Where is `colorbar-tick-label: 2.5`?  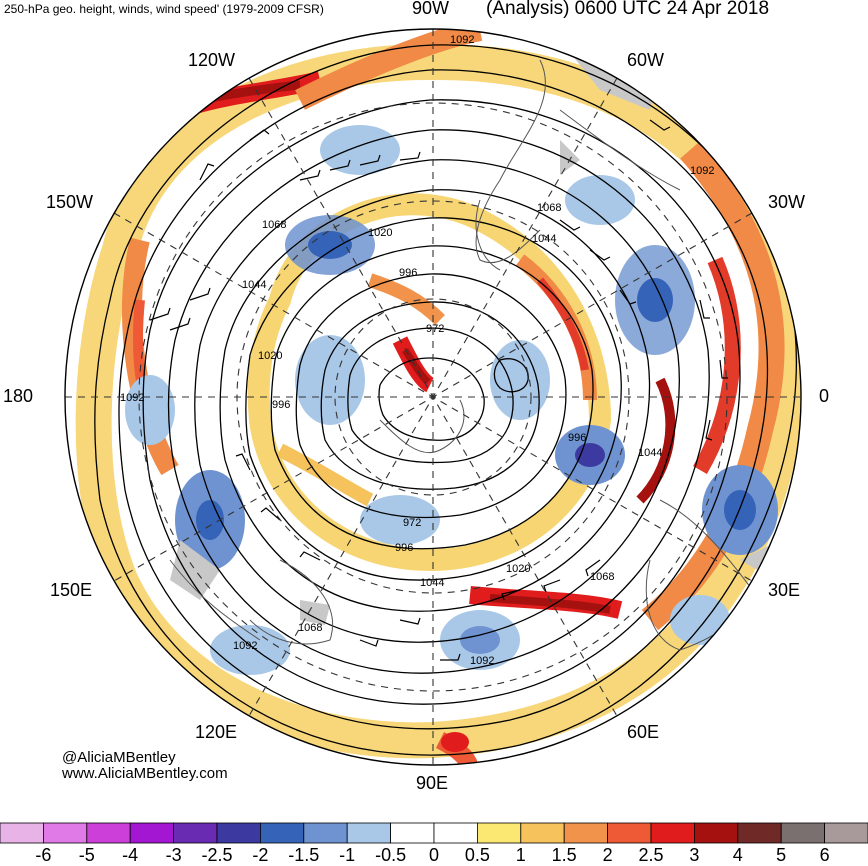
colorbar-tick-label: 2.5 is located at coordinates (651, 855).